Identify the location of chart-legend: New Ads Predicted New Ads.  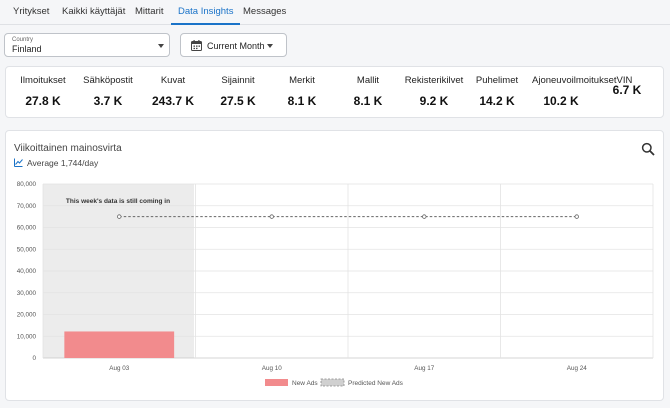
(334, 382).